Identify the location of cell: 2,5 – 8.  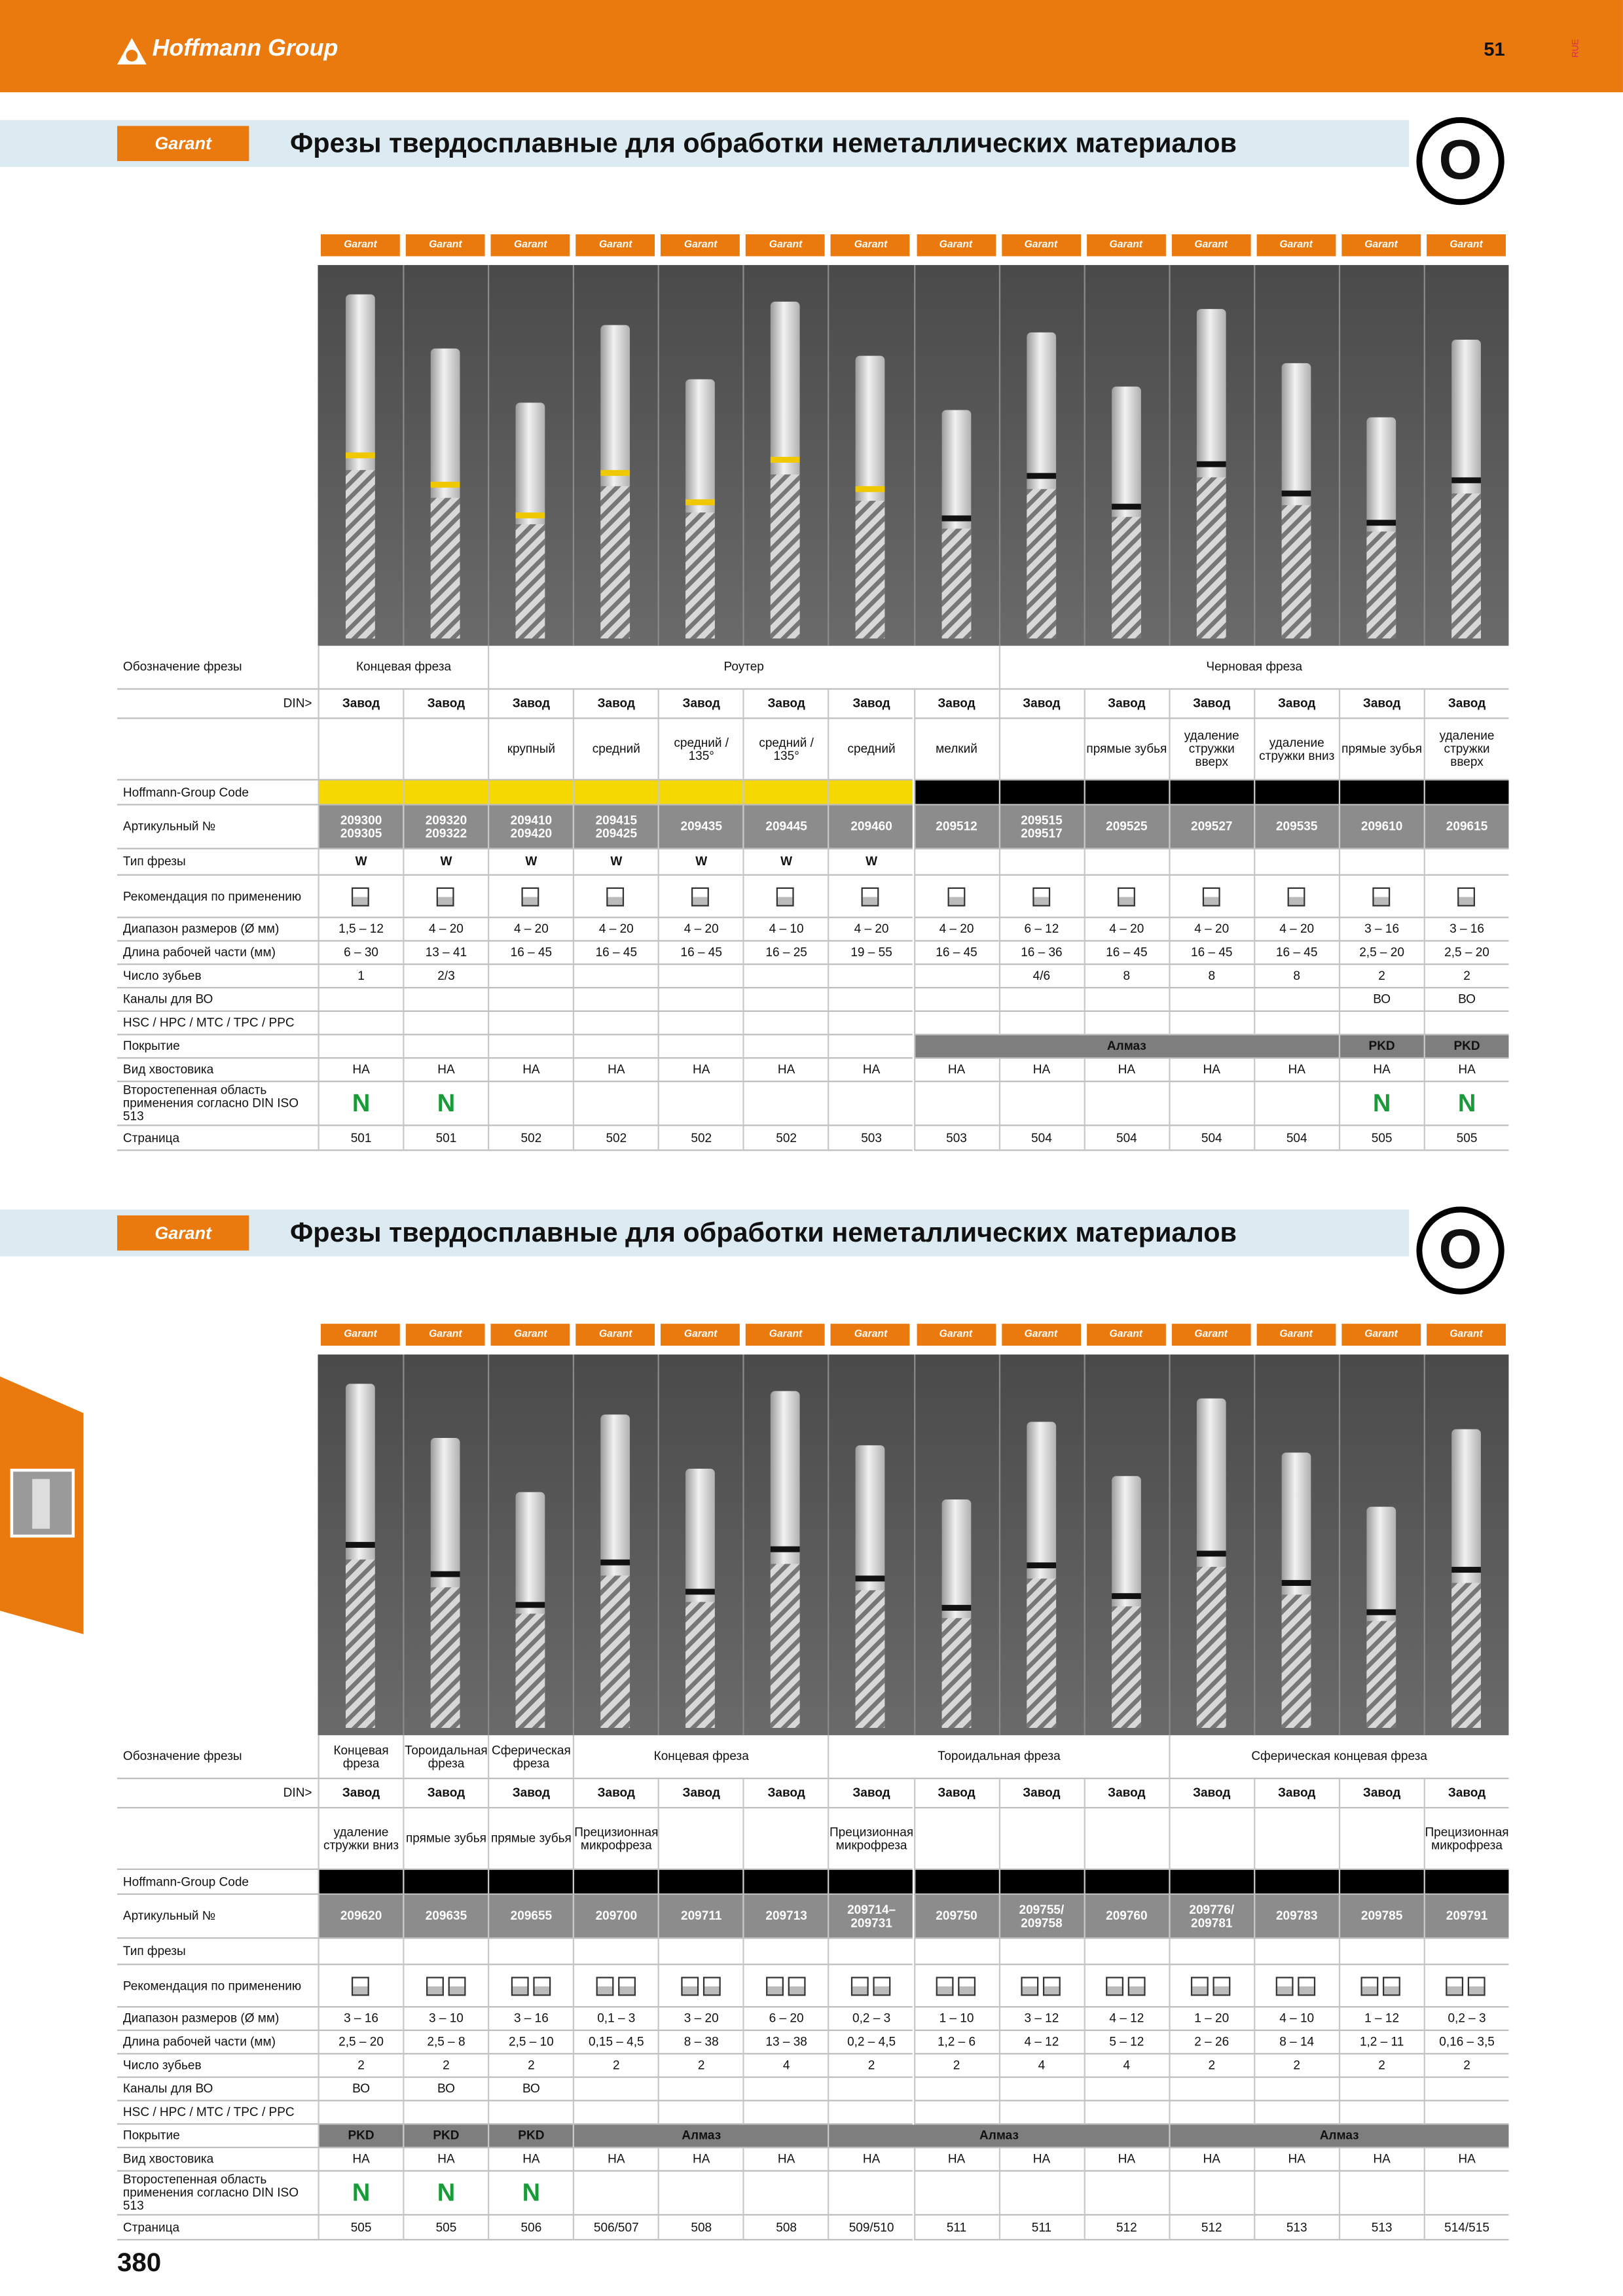
(445, 2042).